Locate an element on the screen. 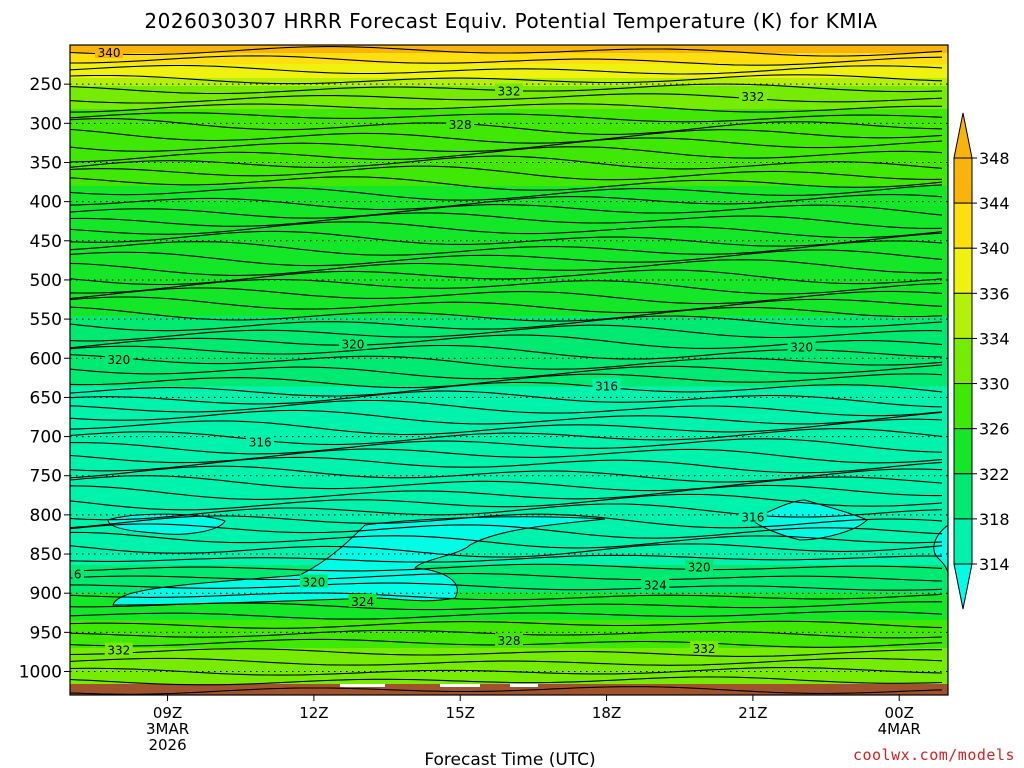  y-tick-label: 250 is located at coordinates (46, 85).